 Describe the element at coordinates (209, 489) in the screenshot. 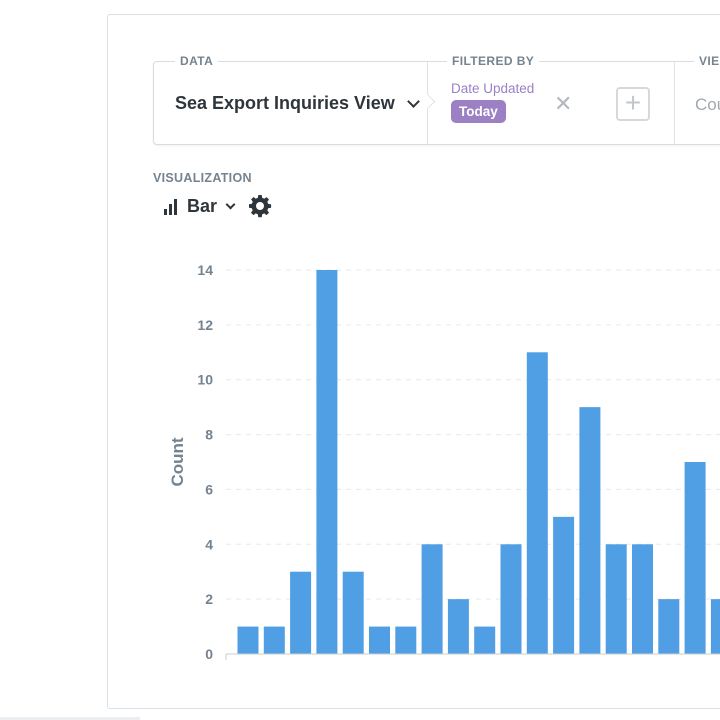

I see `y-tick-label: 6` at that location.